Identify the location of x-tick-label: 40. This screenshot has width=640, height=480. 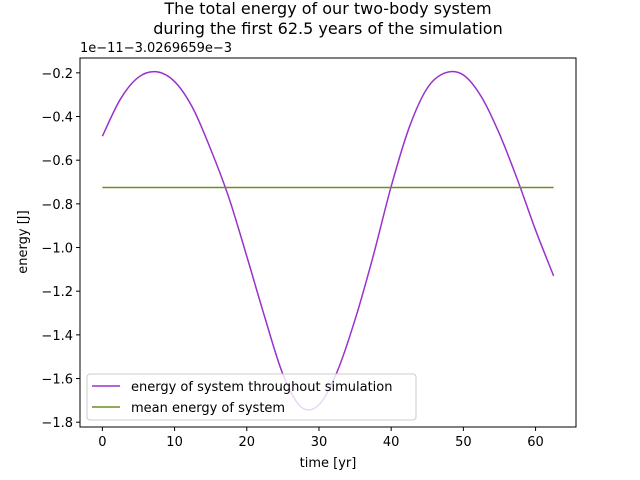
(391, 442).